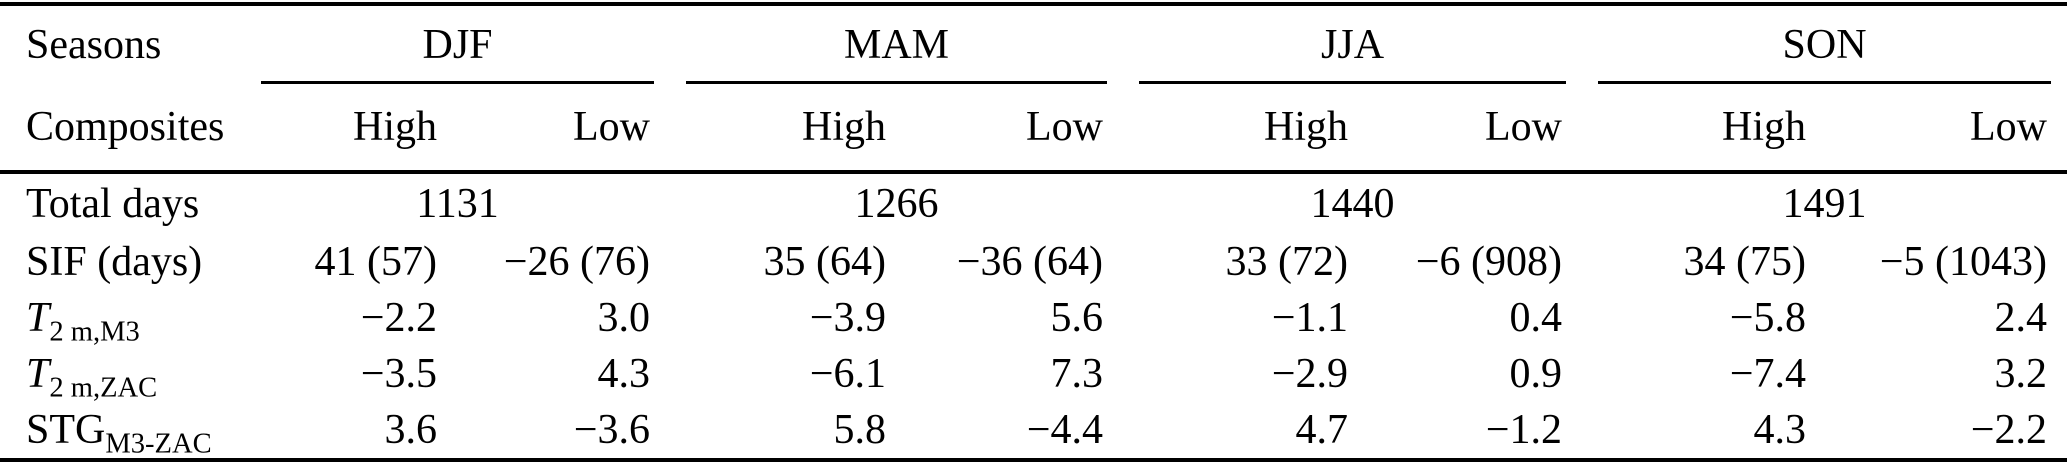 This screenshot has width=2067, height=462. I want to click on total-days-row: Total days 1131 1266 1440 1491, so click(1033, 202).